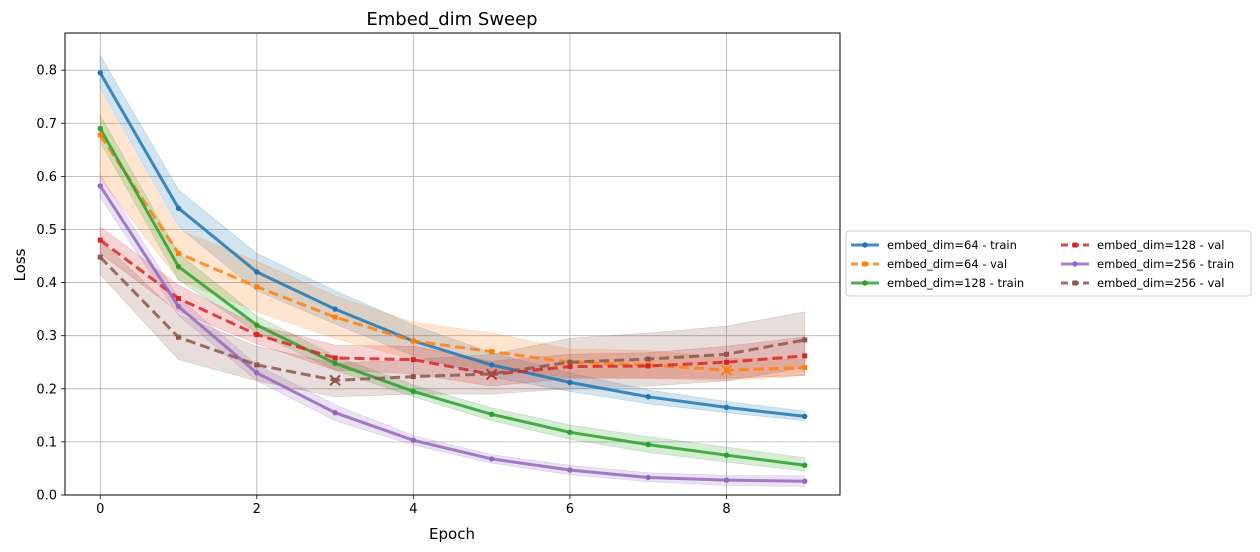 This screenshot has width=1260, height=552. I want to click on x-tick-label: 2, so click(257, 509).